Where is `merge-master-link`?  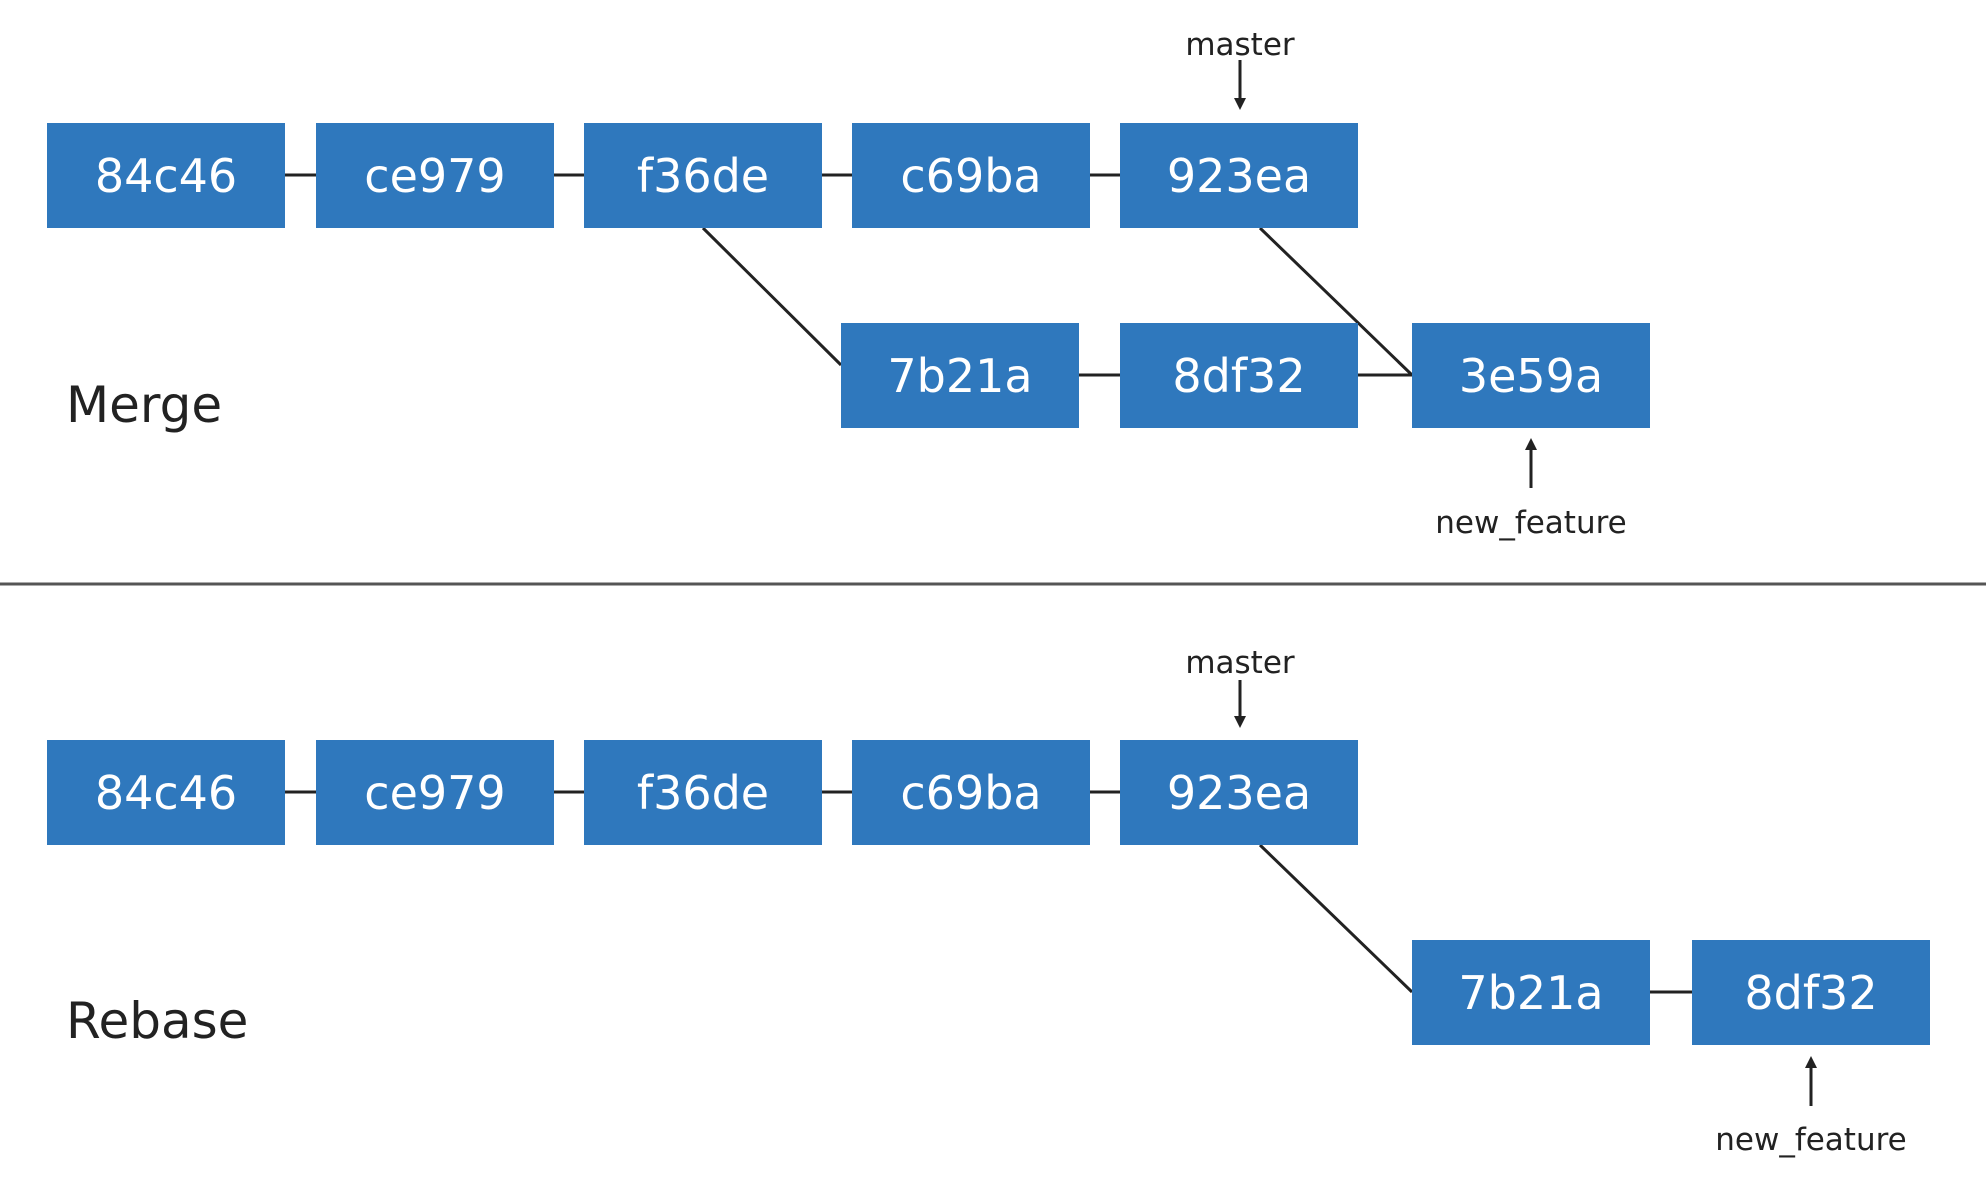
merge-master-link is located at coordinates (1336, 301).